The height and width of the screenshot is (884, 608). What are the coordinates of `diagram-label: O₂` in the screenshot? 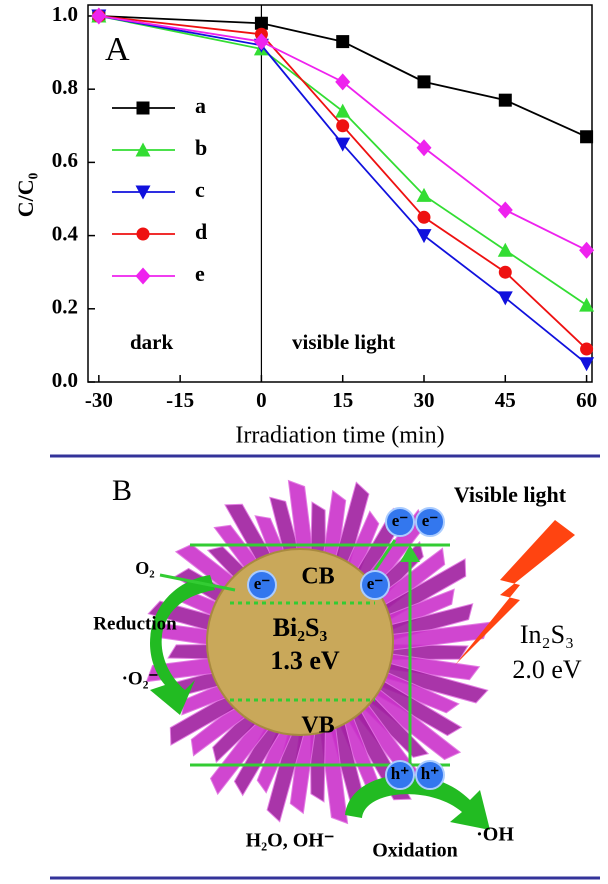 It's located at (144, 568).